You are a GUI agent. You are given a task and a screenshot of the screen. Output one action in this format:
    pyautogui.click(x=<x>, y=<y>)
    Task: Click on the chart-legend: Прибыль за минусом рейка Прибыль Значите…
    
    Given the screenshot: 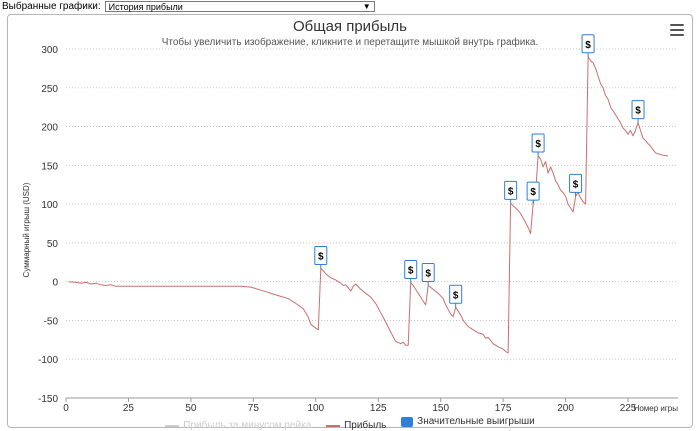 What is the action you would take?
    pyautogui.click(x=350, y=423)
    